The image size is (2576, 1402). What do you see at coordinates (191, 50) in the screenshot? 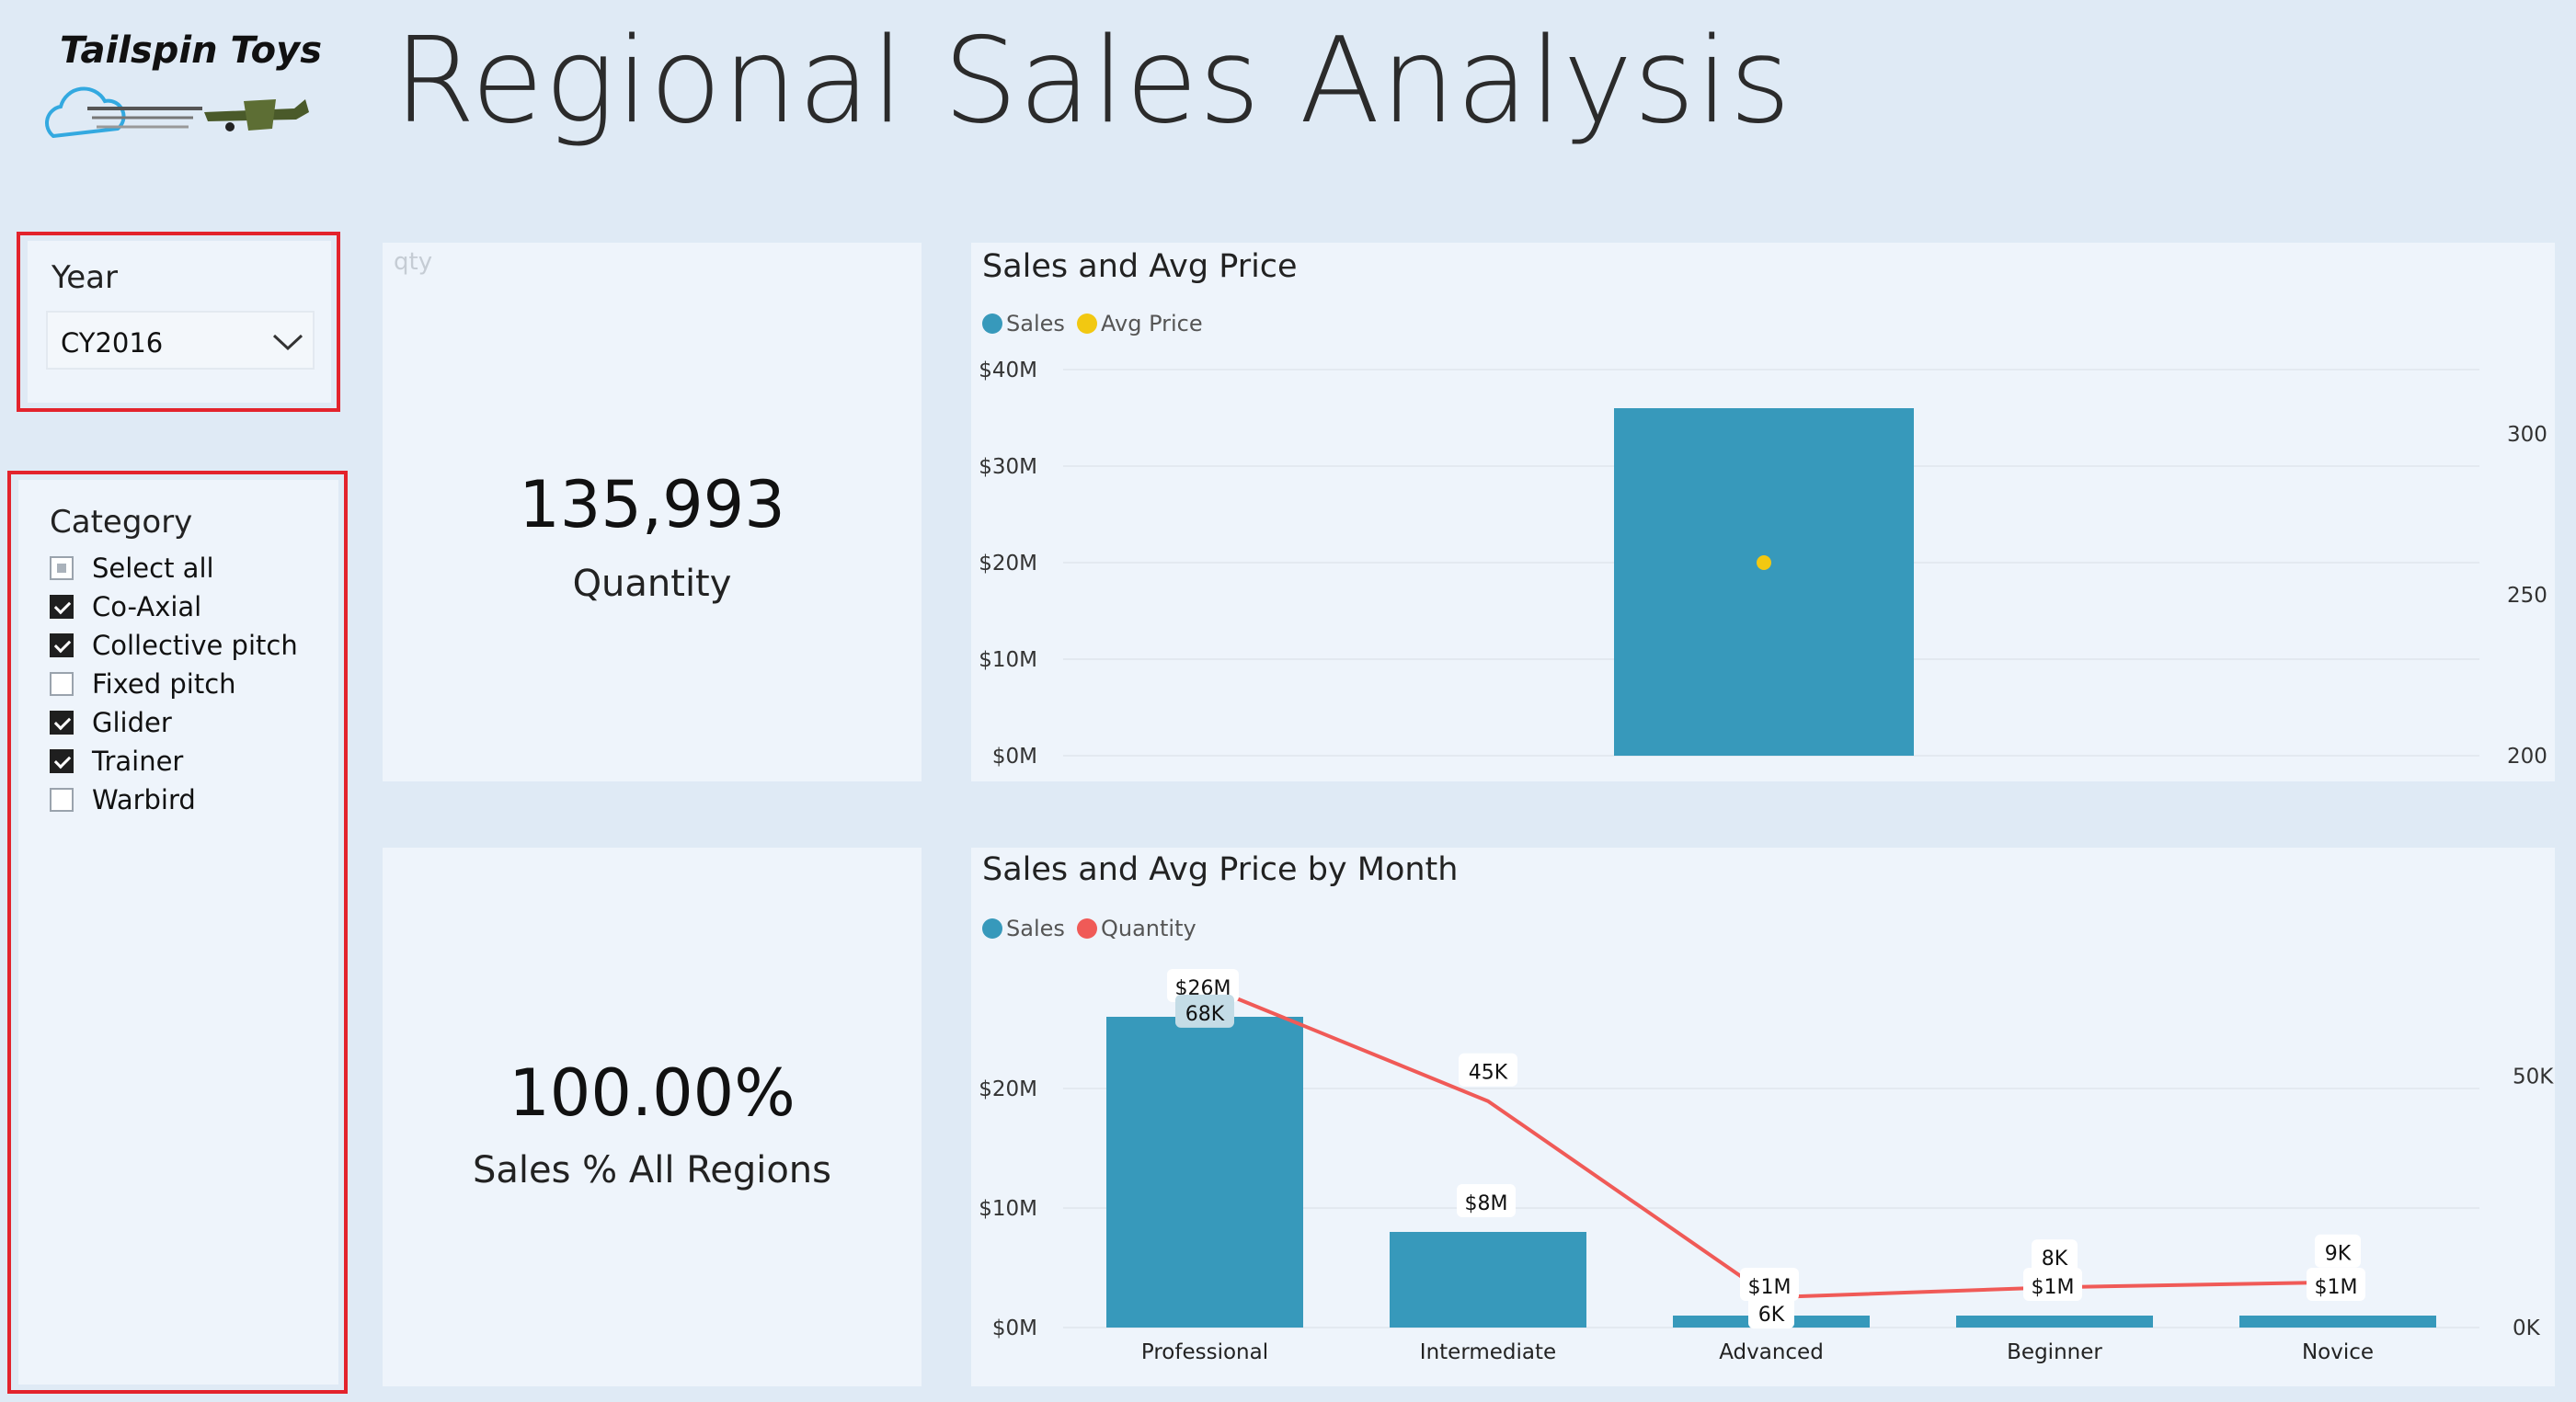
I see `logo-text: Tailspin Toys` at bounding box center [191, 50].